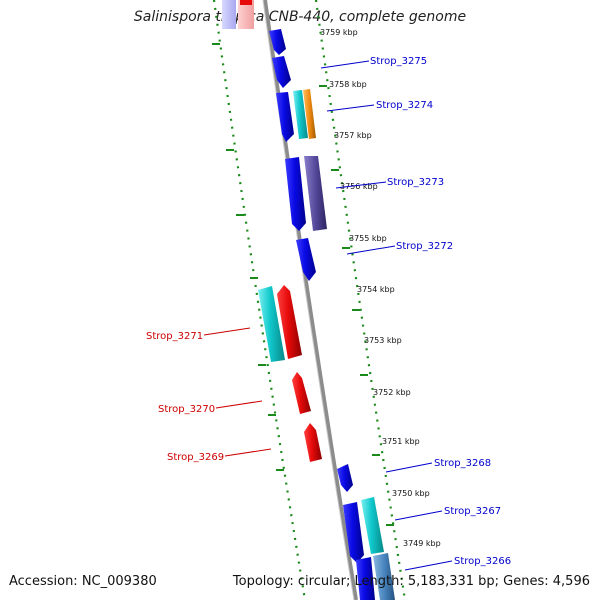 The height and width of the screenshot is (600, 600). I want to click on gene-label-strop-3268: Strop_3268, so click(462, 463).